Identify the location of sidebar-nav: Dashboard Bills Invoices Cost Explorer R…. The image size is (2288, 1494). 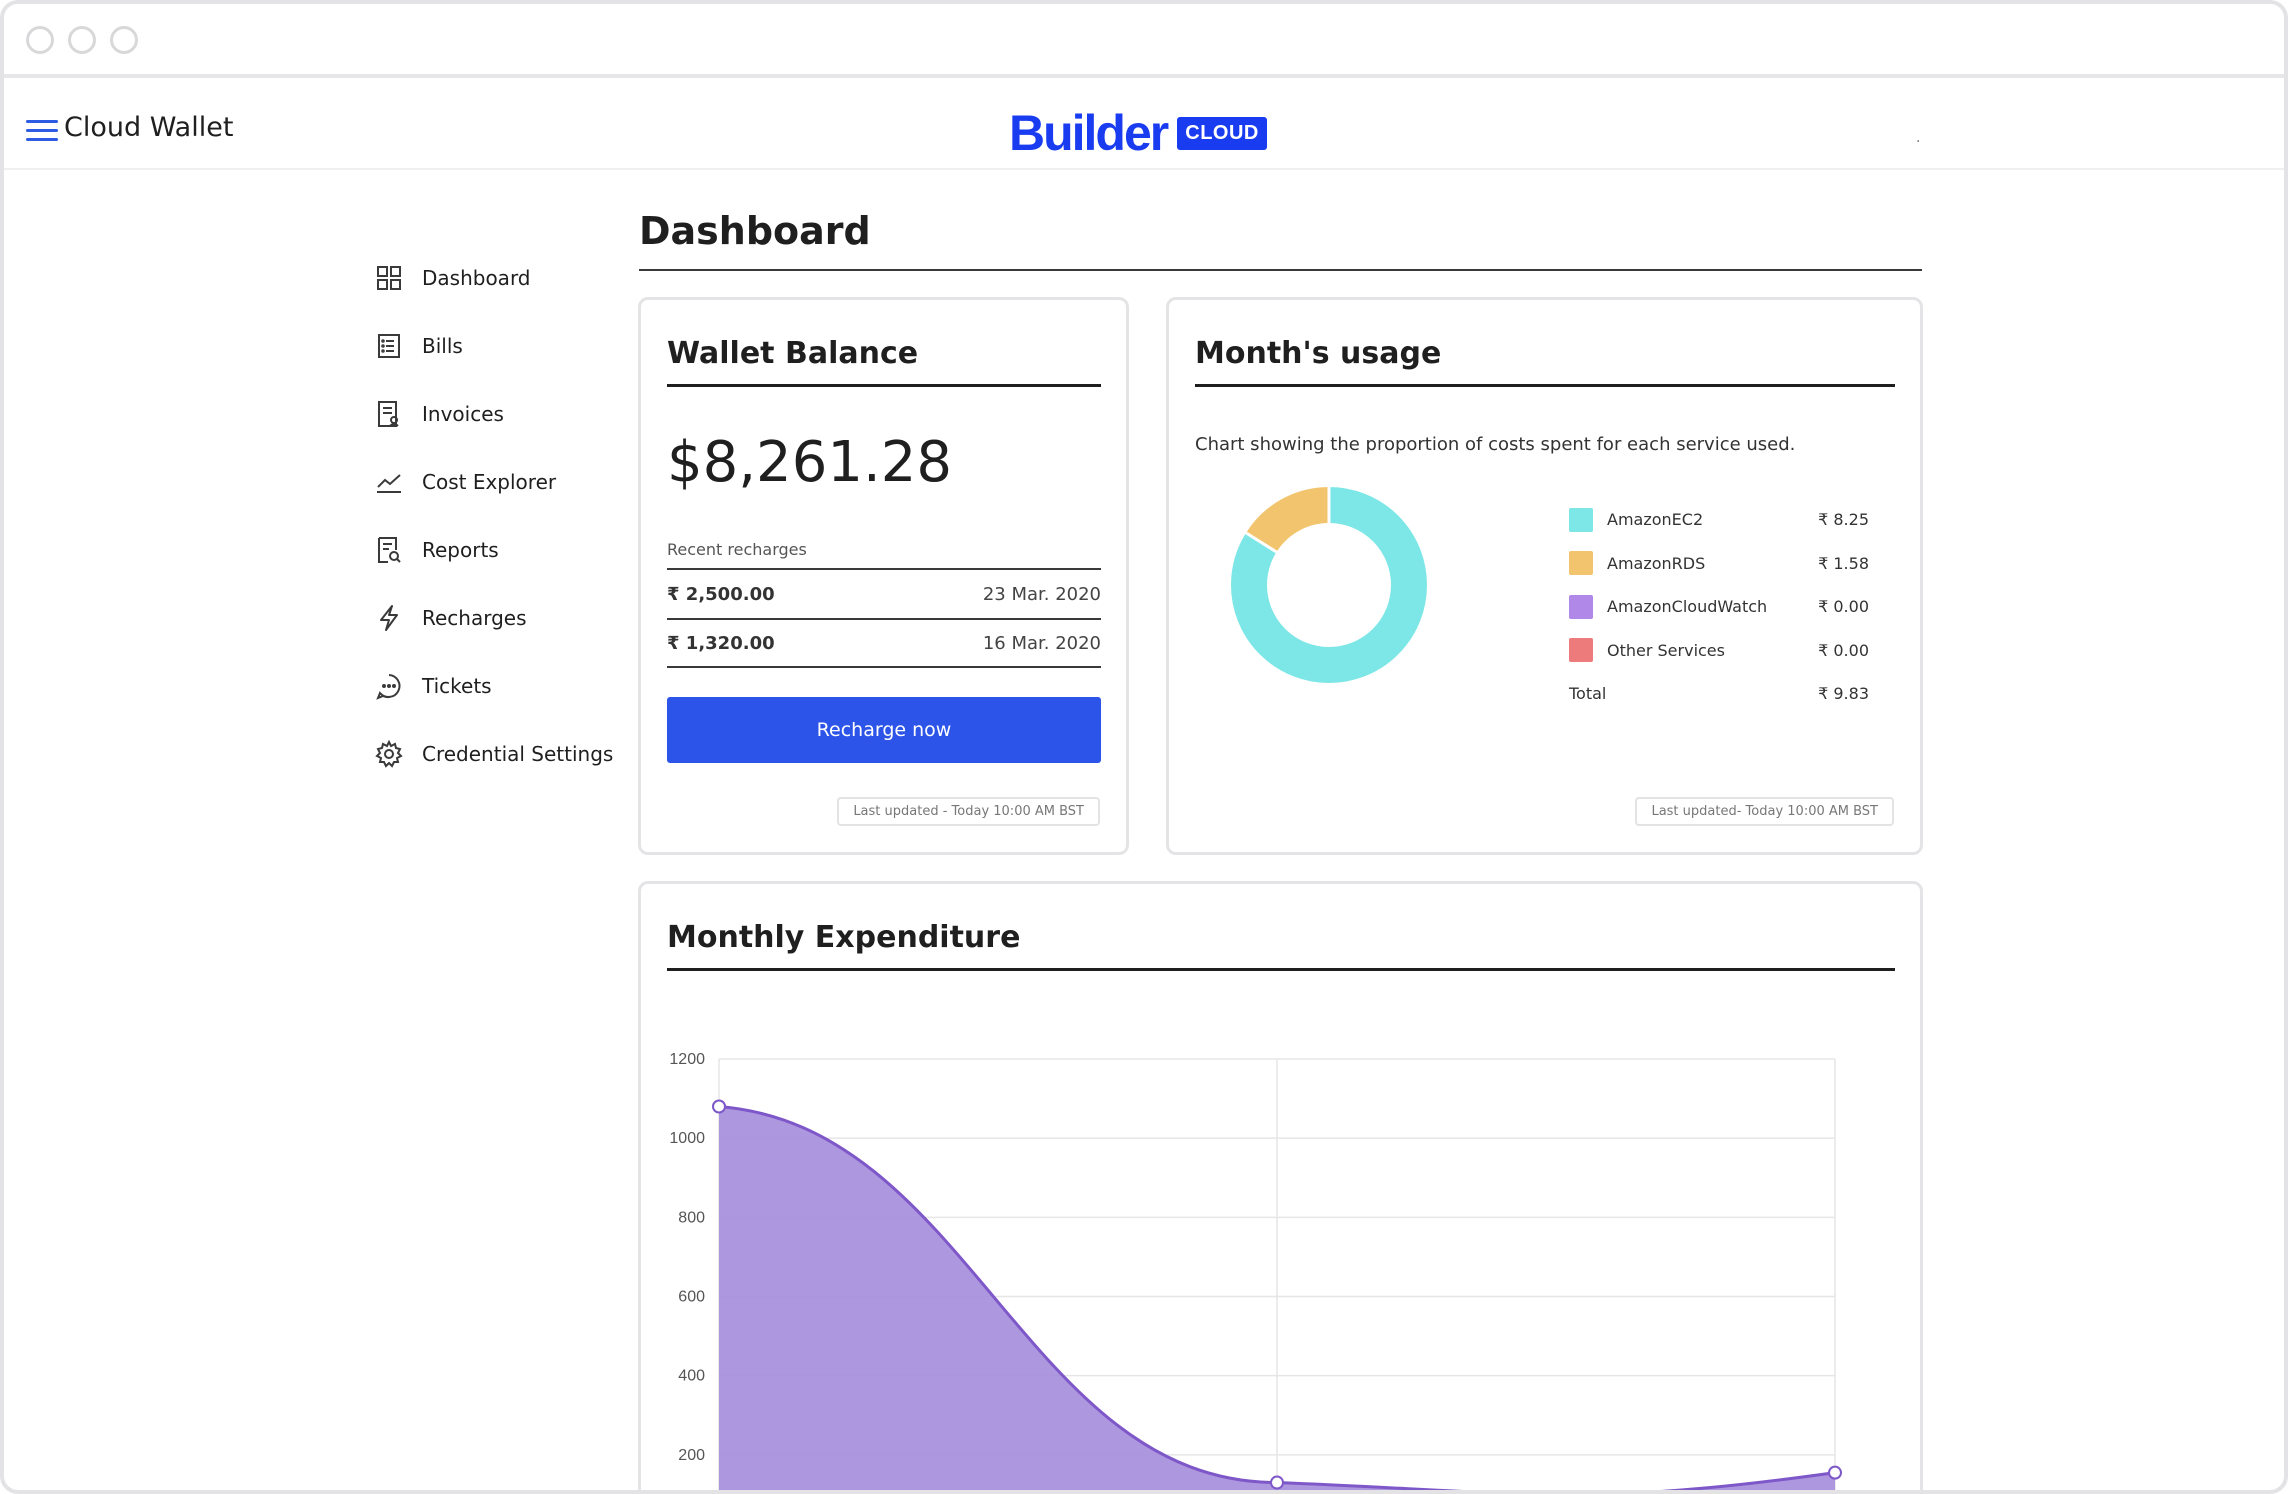
(504, 516).